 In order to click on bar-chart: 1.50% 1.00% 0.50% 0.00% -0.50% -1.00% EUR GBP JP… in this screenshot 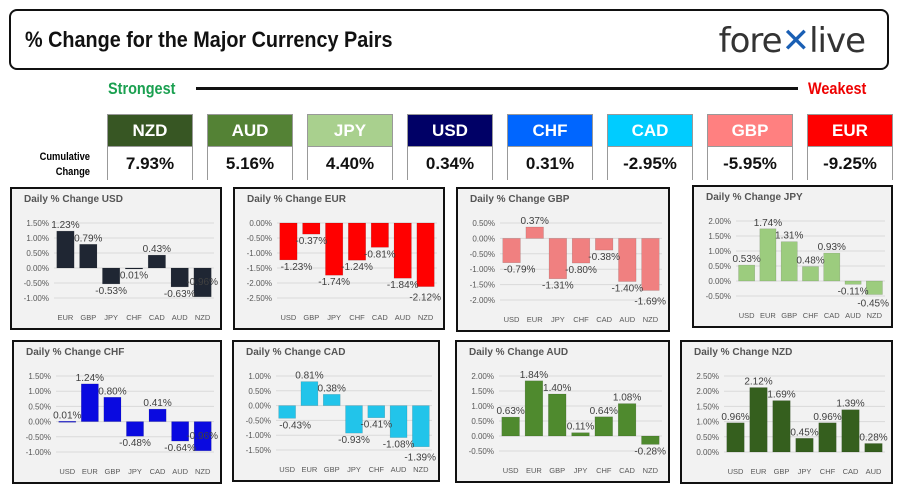, I will do `click(121, 270)`.